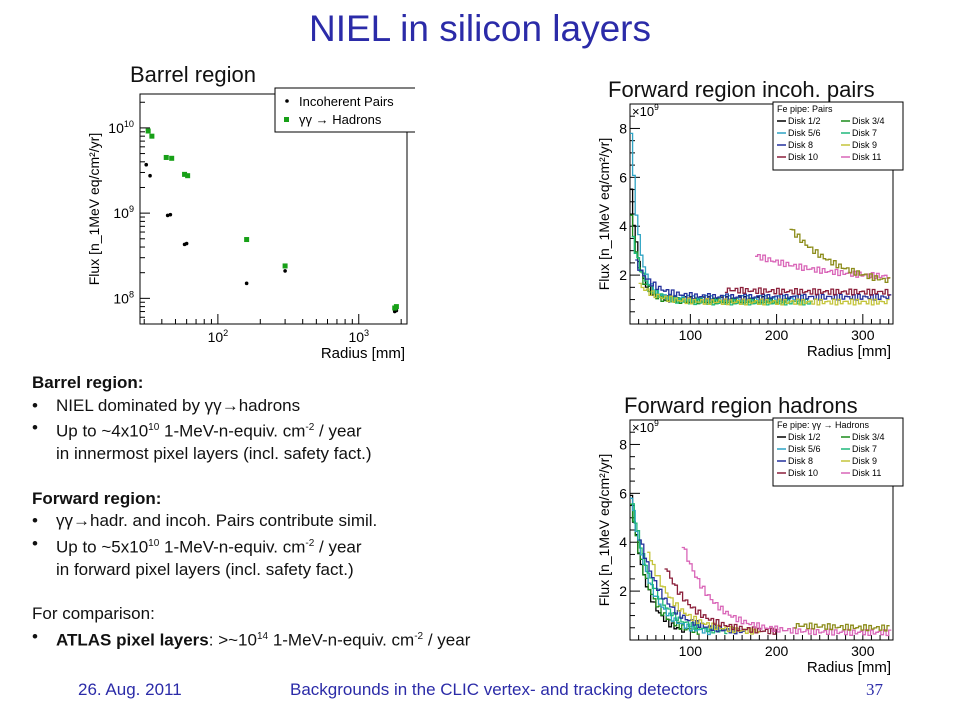 This screenshot has width=960, height=720. What do you see at coordinates (741, 89) in the screenshot?
I see `forward-pairs-plot-title: Forward region incoh. pairs` at bounding box center [741, 89].